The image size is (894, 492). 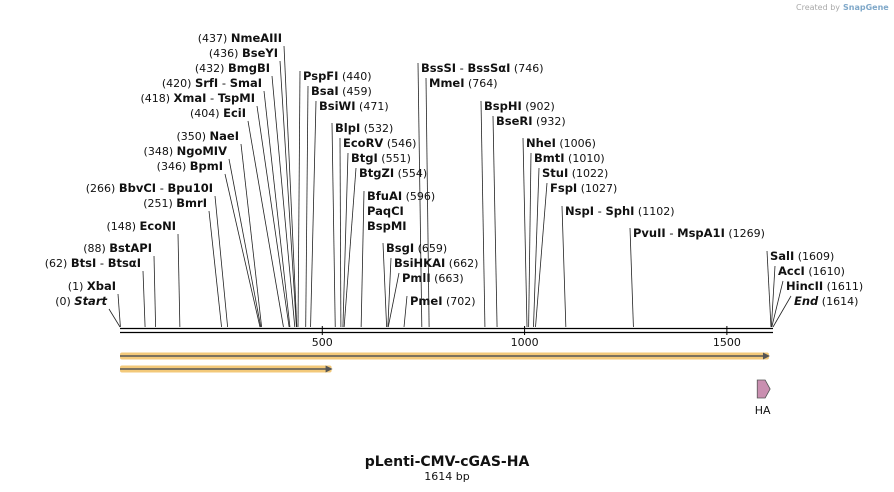 What do you see at coordinates (202, 151) in the screenshot?
I see `site-name: NgoMIV` at bounding box center [202, 151].